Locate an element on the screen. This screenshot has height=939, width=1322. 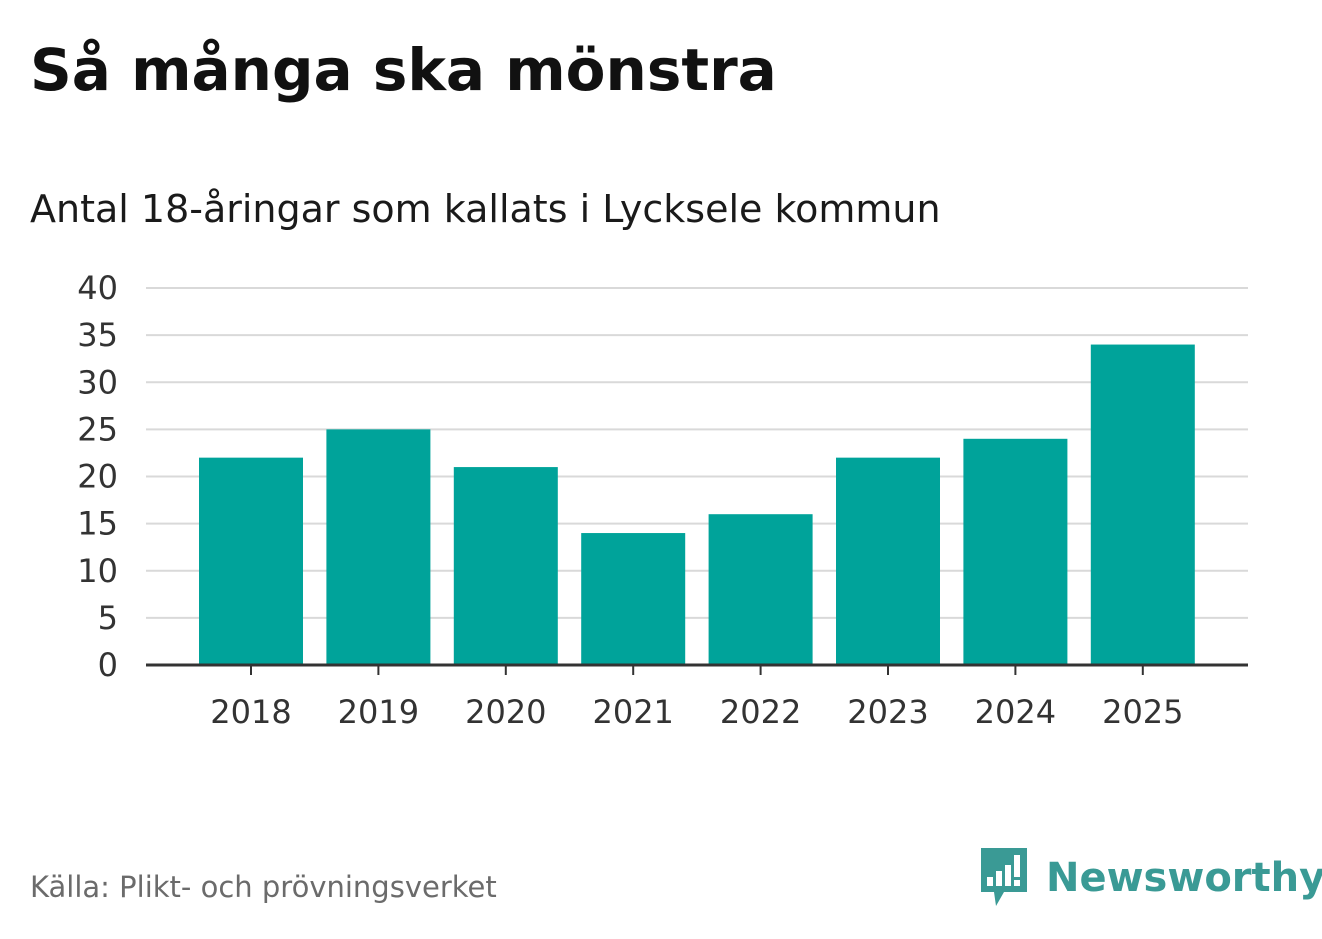
y-tick-label: 35 is located at coordinates (97, 335).